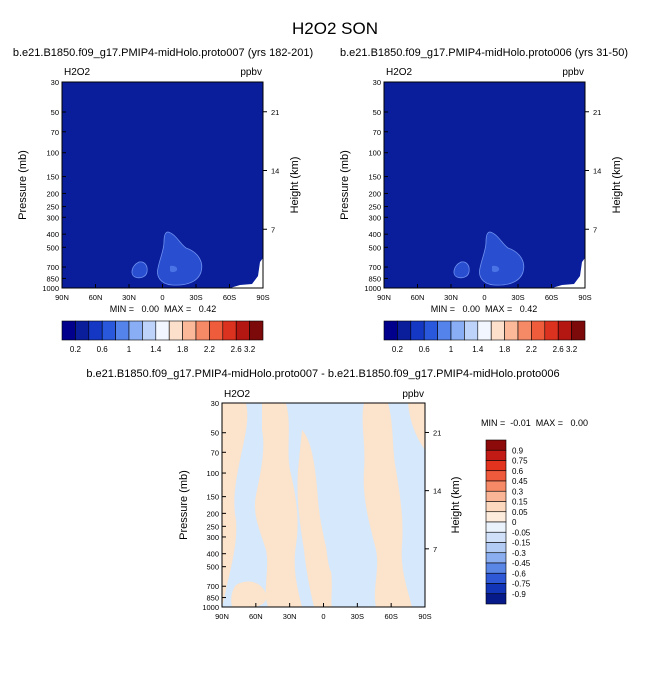  I want to click on diff-colorbar-label: 0.75, so click(520, 461).